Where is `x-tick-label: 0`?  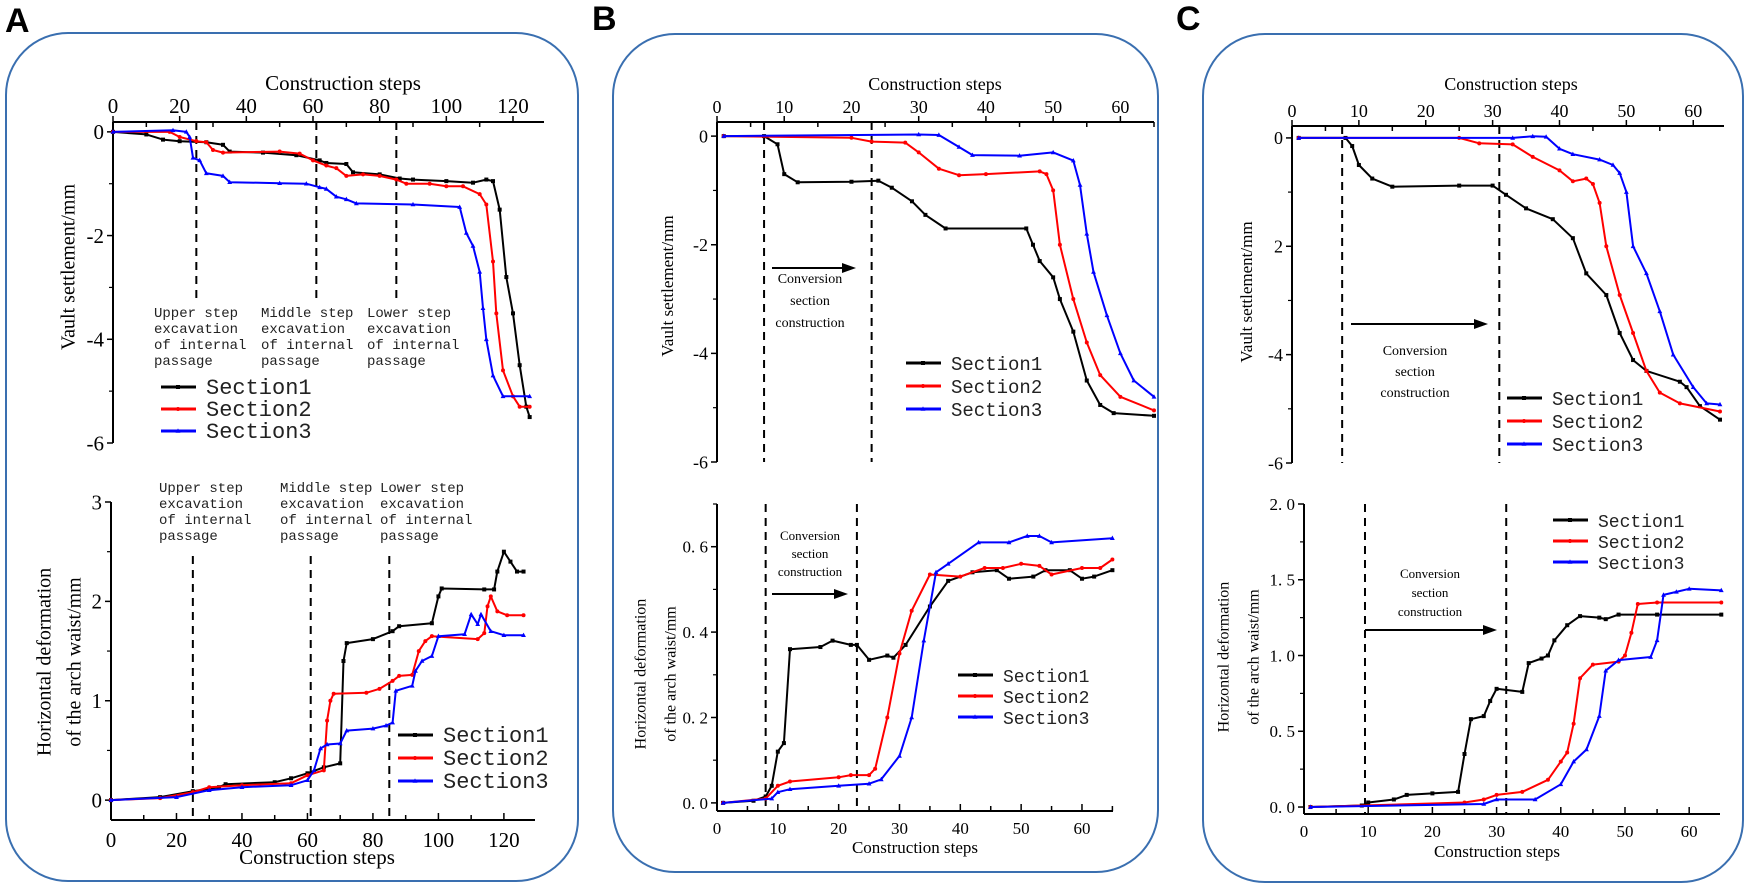 x-tick-label: 0 is located at coordinates (717, 828).